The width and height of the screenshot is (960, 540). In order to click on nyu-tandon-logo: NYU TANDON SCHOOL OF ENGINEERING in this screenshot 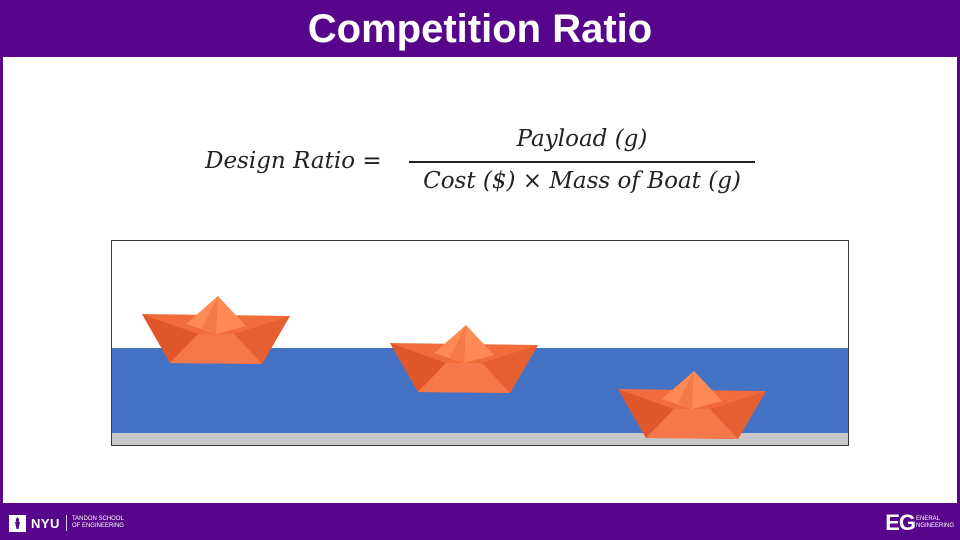, I will do `click(70, 523)`.